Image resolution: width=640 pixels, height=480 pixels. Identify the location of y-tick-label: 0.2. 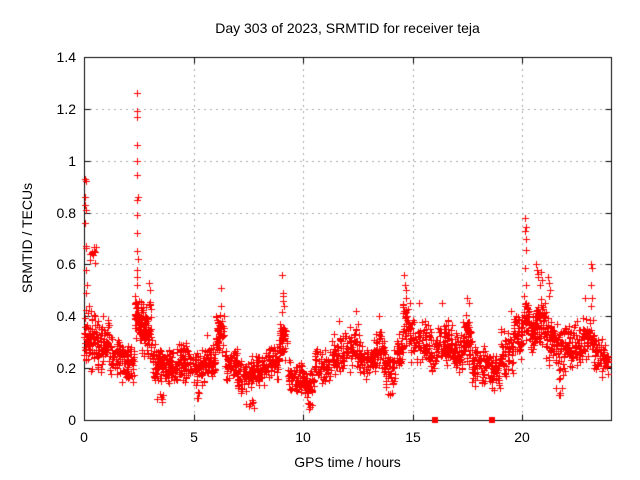
(66, 368).